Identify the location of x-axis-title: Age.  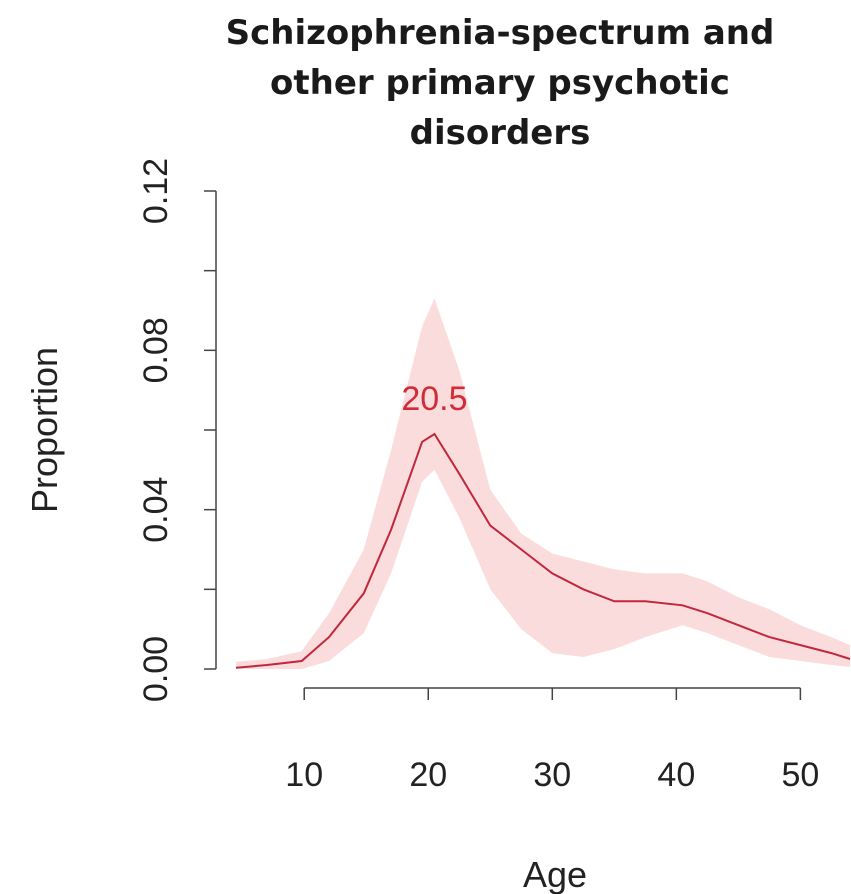
(555, 874).